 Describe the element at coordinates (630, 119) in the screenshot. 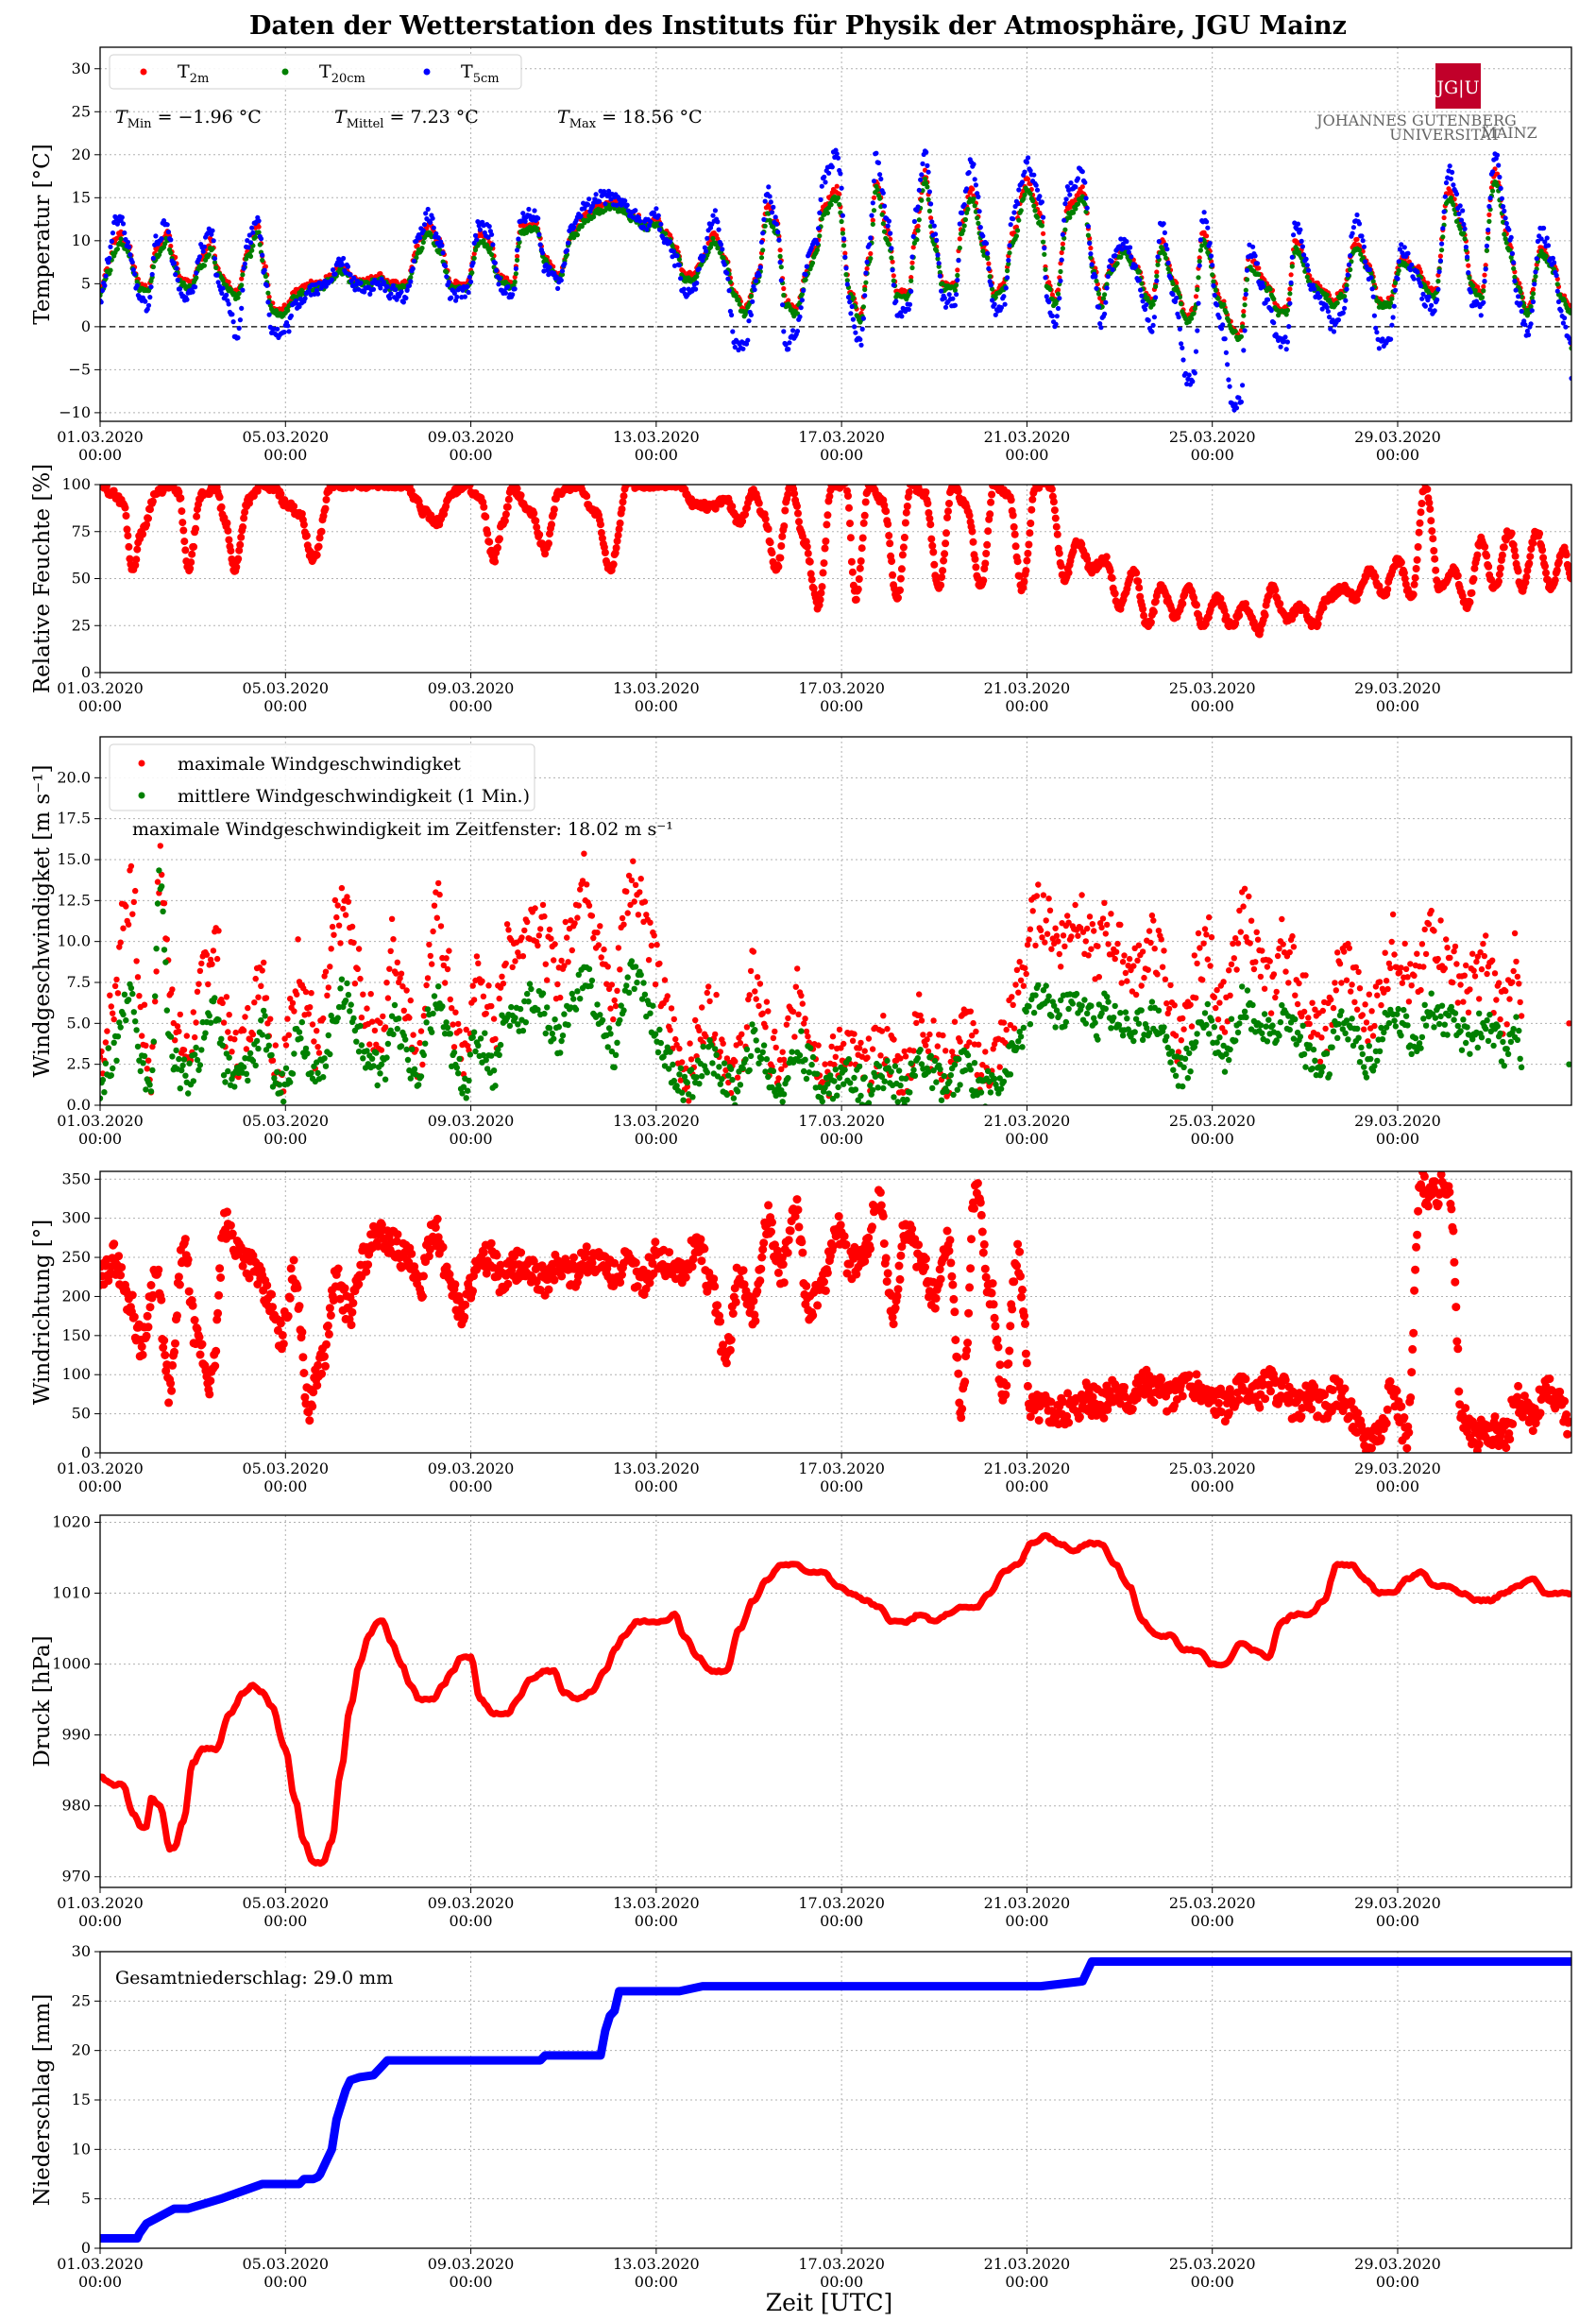

I see `stat-max: TMax = 18.56 °C` at that location.